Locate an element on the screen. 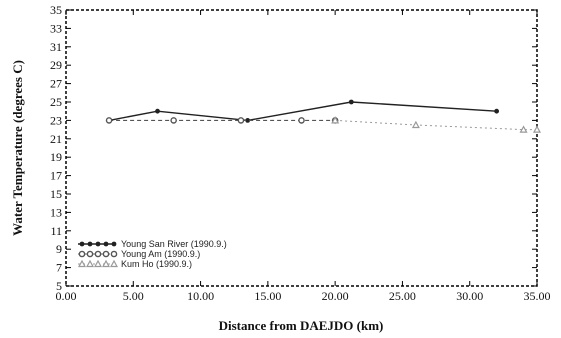  y-tick-label: 35 is located at coordinates (56, 10).